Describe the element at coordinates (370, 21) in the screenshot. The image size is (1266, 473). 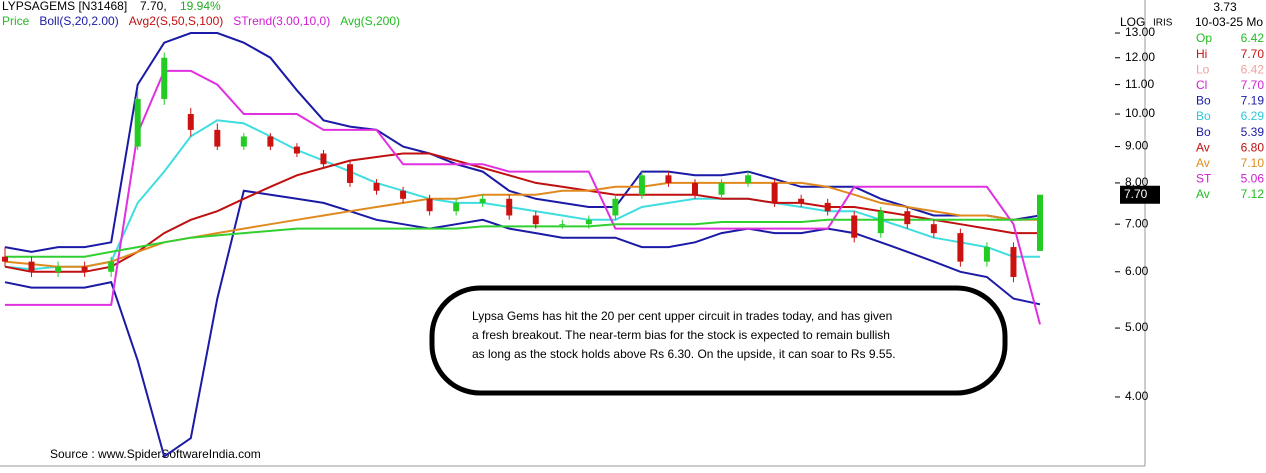
I see `legend-entry: Avg(S,200)` at that location.